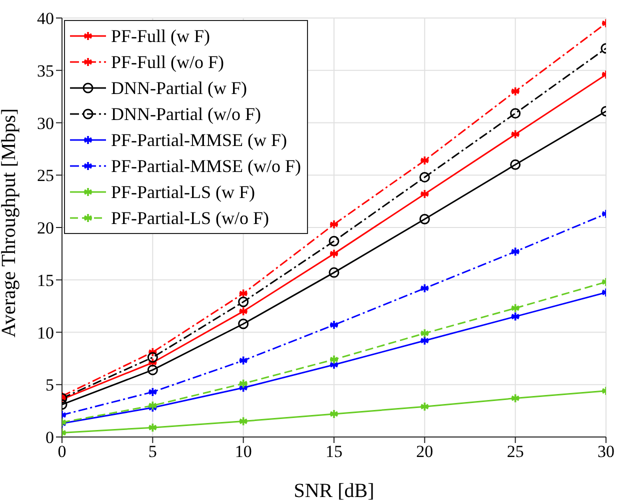  I want to click on x-tick-label: 30, so click(606, 452).